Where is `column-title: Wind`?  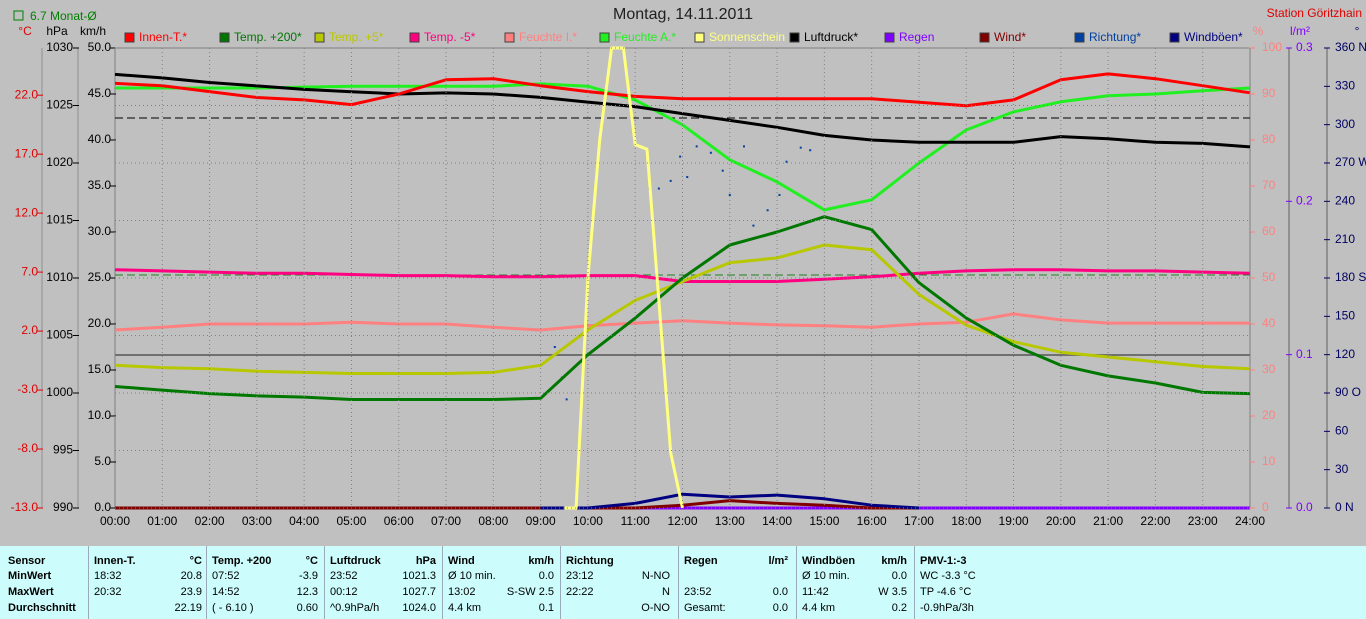
column-title: Wind is located at coordinates (461, 561).